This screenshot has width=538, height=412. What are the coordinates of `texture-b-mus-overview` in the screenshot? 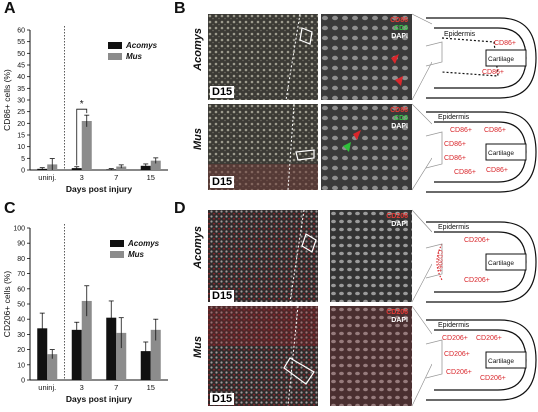 It's located at (254, 147).